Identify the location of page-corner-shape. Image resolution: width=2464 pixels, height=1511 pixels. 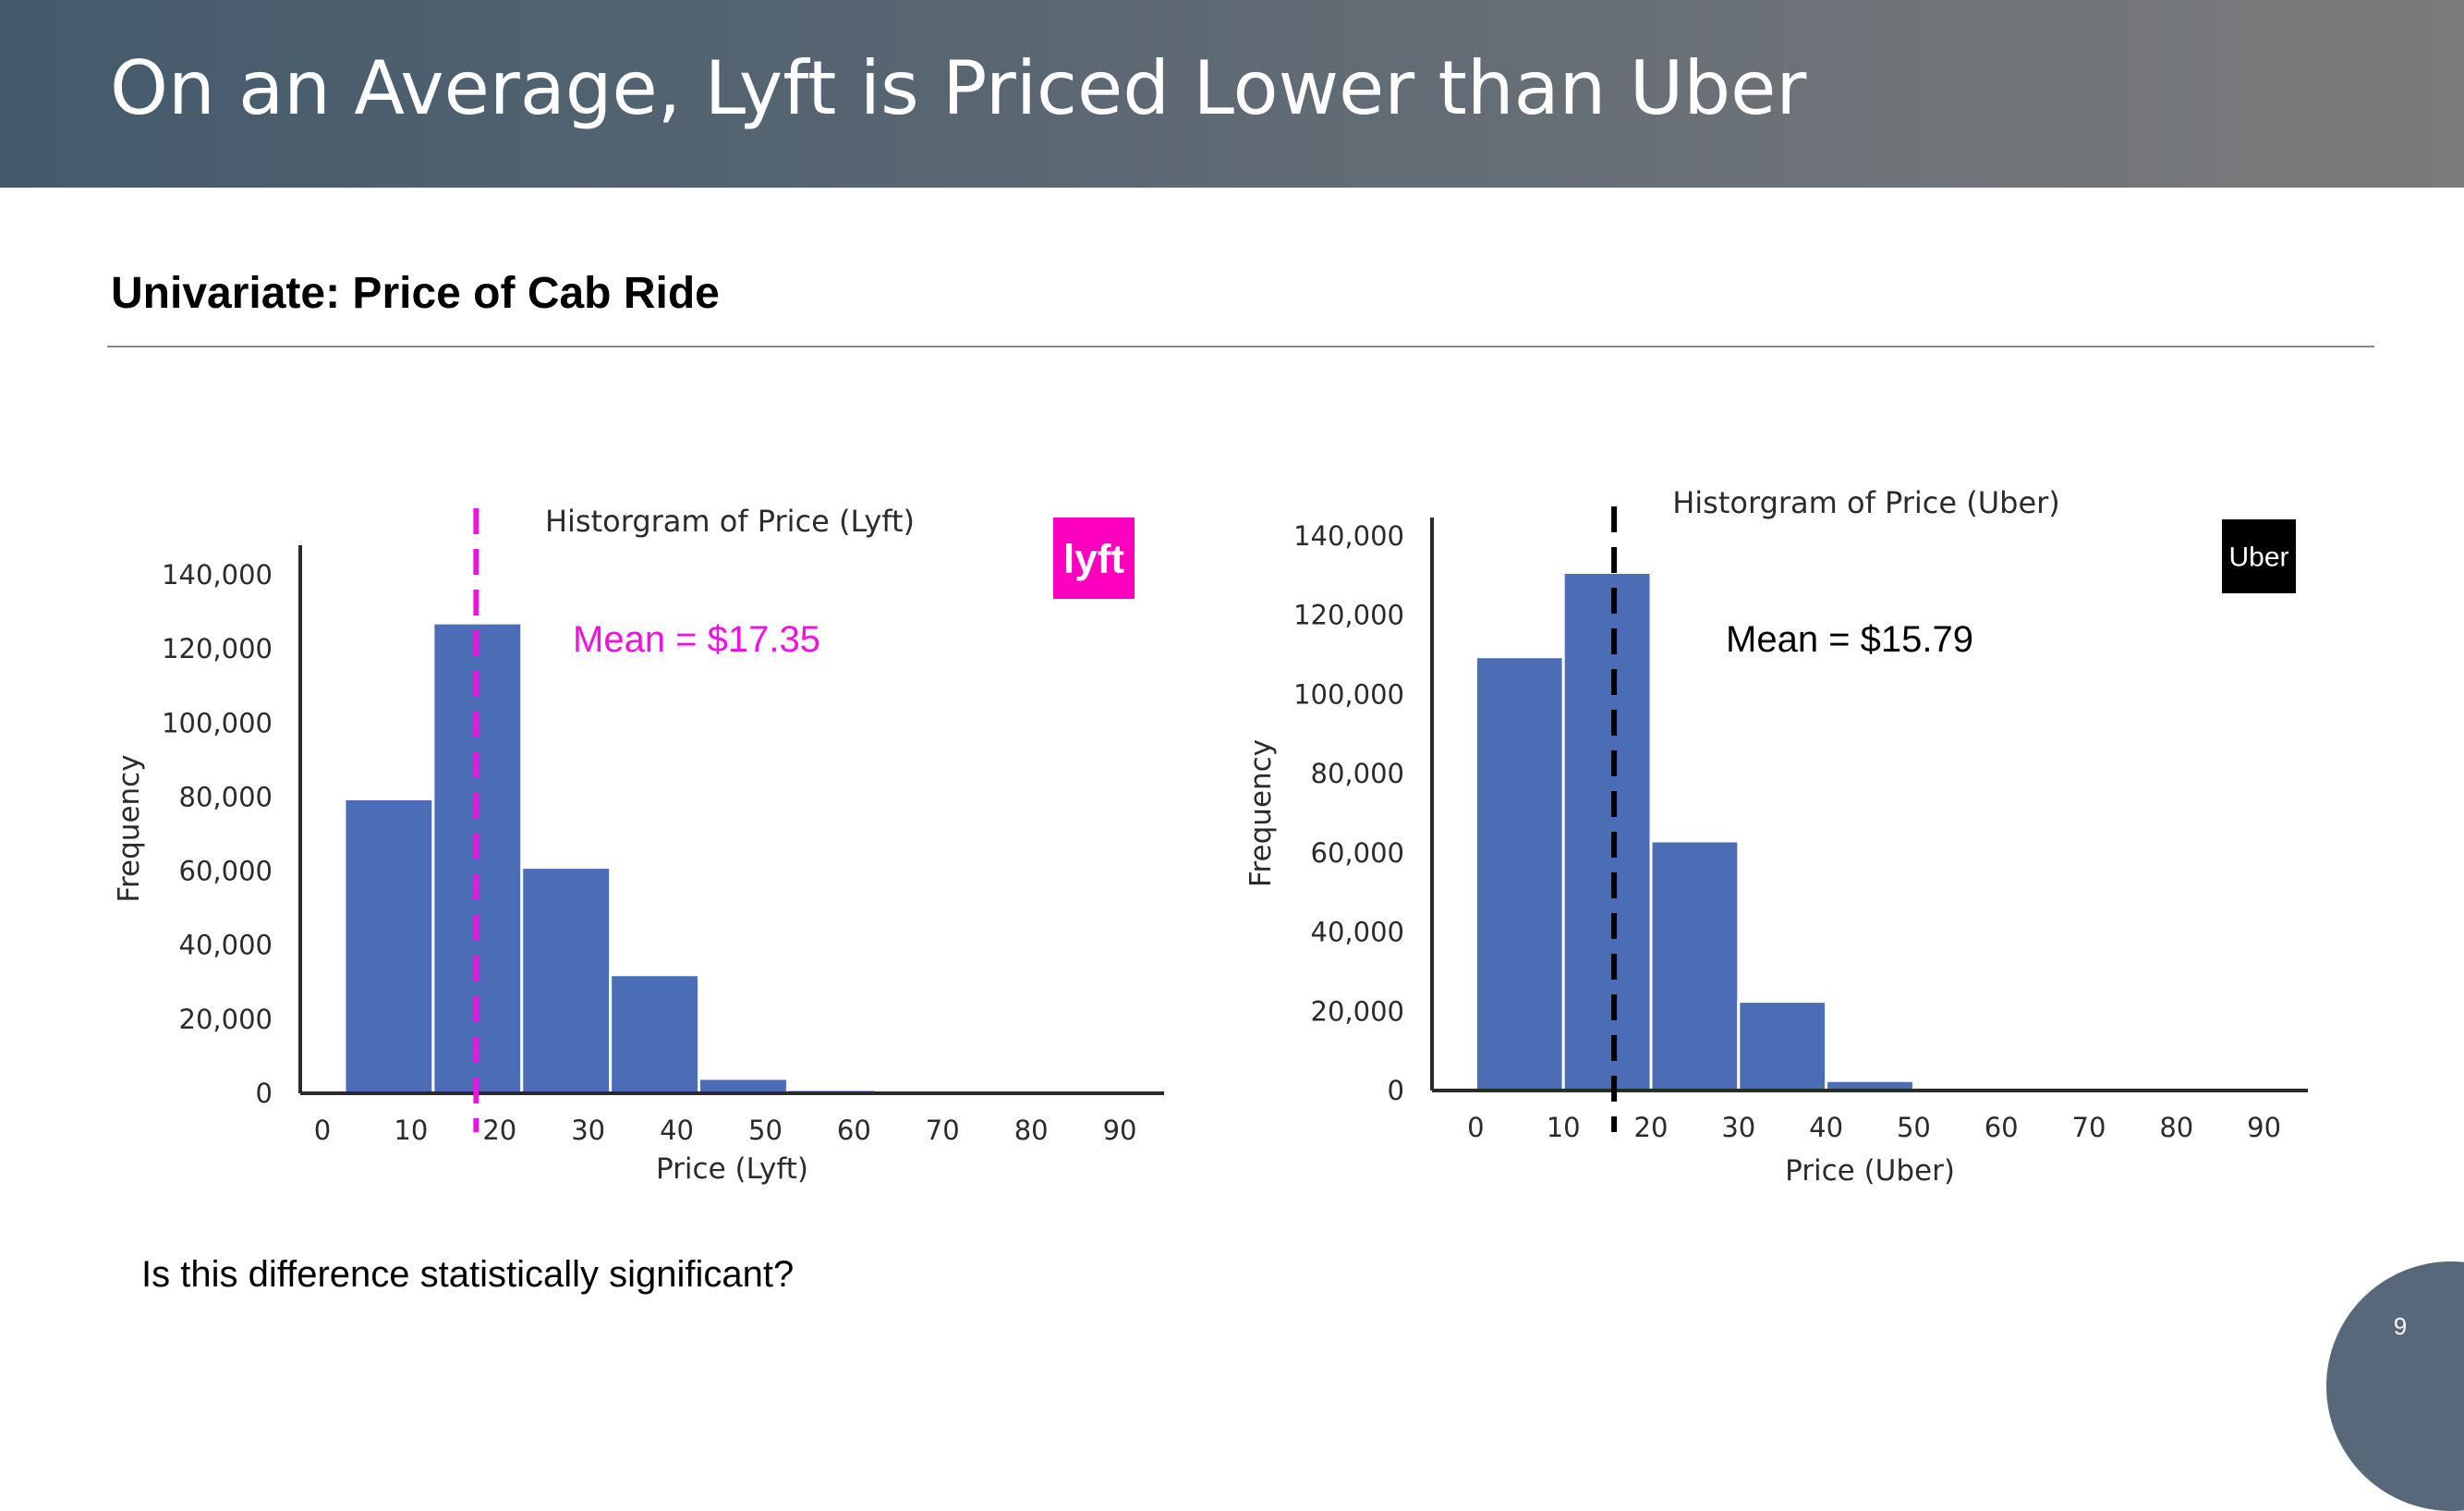
(2395, 1386).